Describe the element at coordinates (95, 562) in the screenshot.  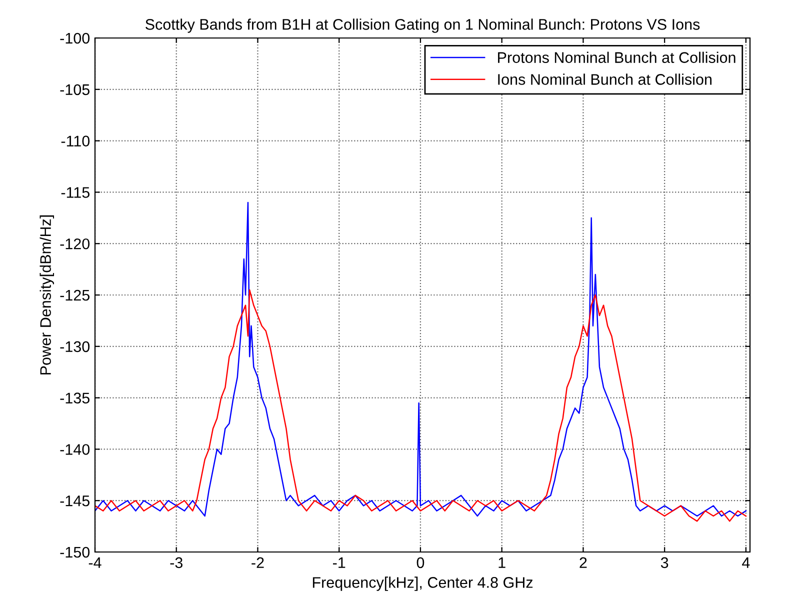
I see `x-tick-label: -4` at that location.